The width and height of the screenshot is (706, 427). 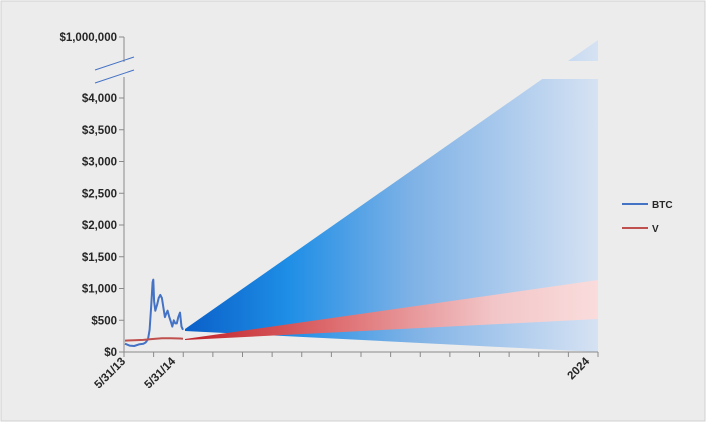 I want to click on y-tick-label: $1,000, so click(x=99, y=290).